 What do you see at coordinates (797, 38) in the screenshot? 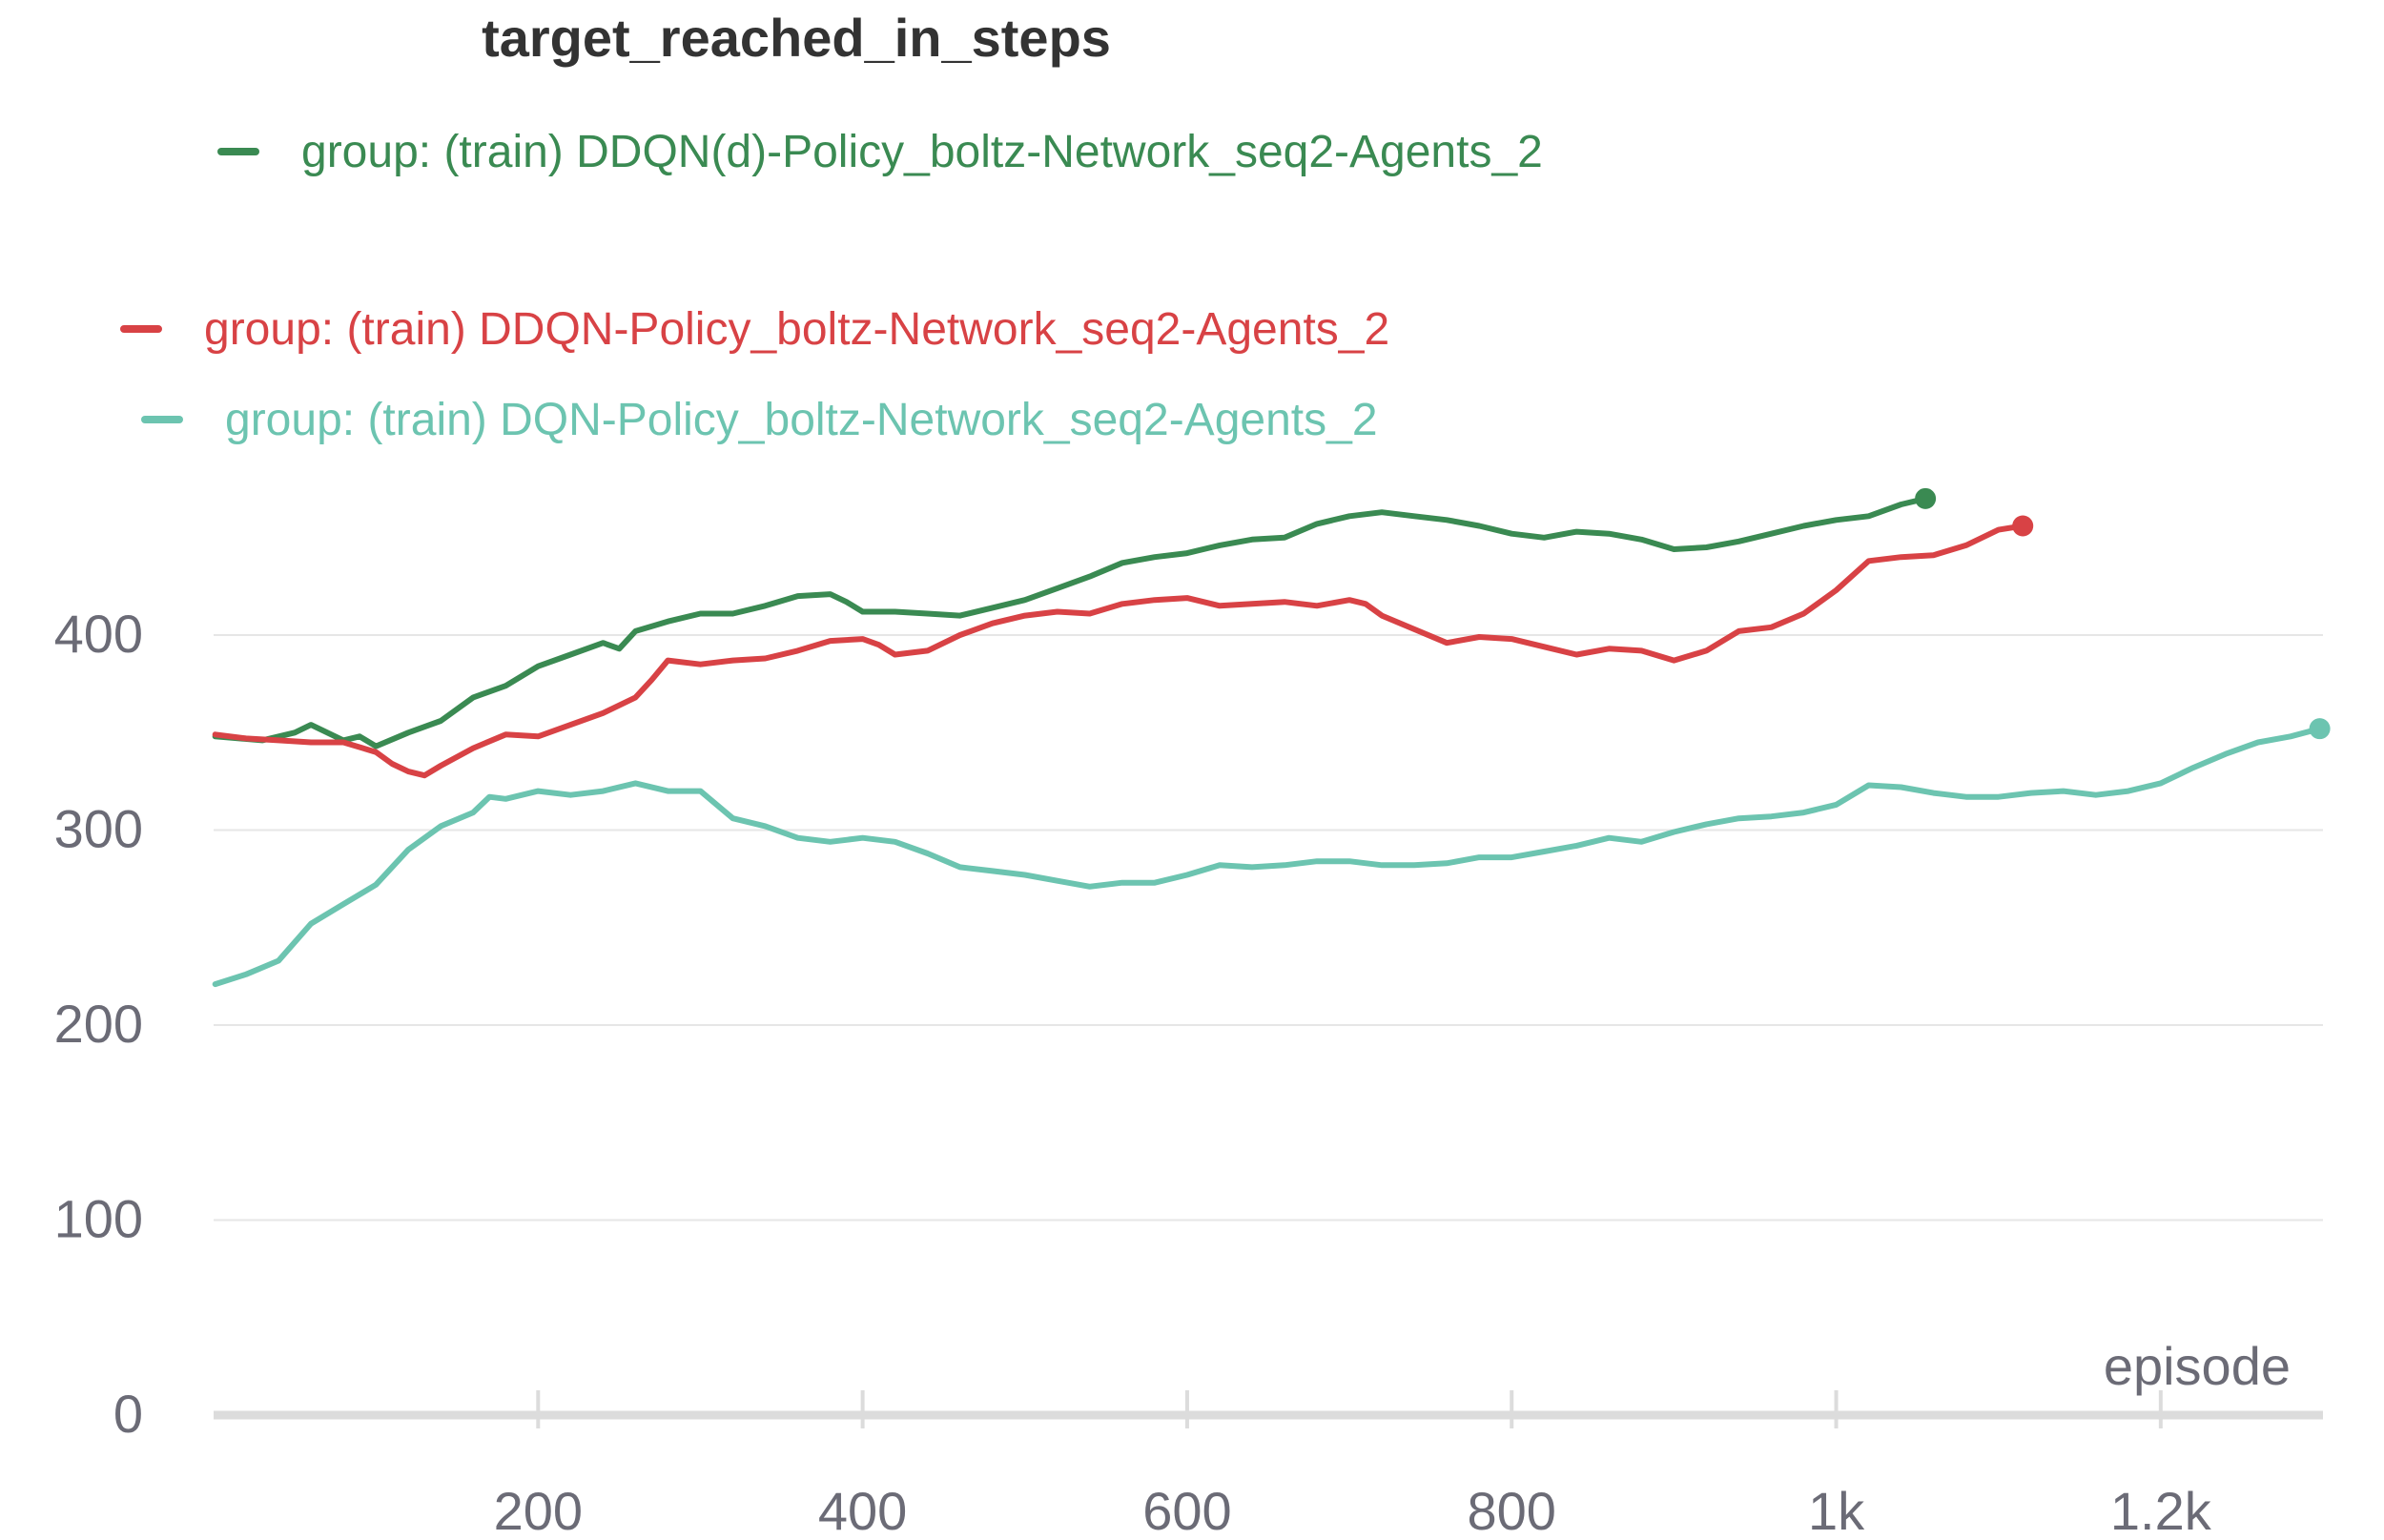
I see `chart-title: target_reached_in_steps` at bounding box center [797, 38].